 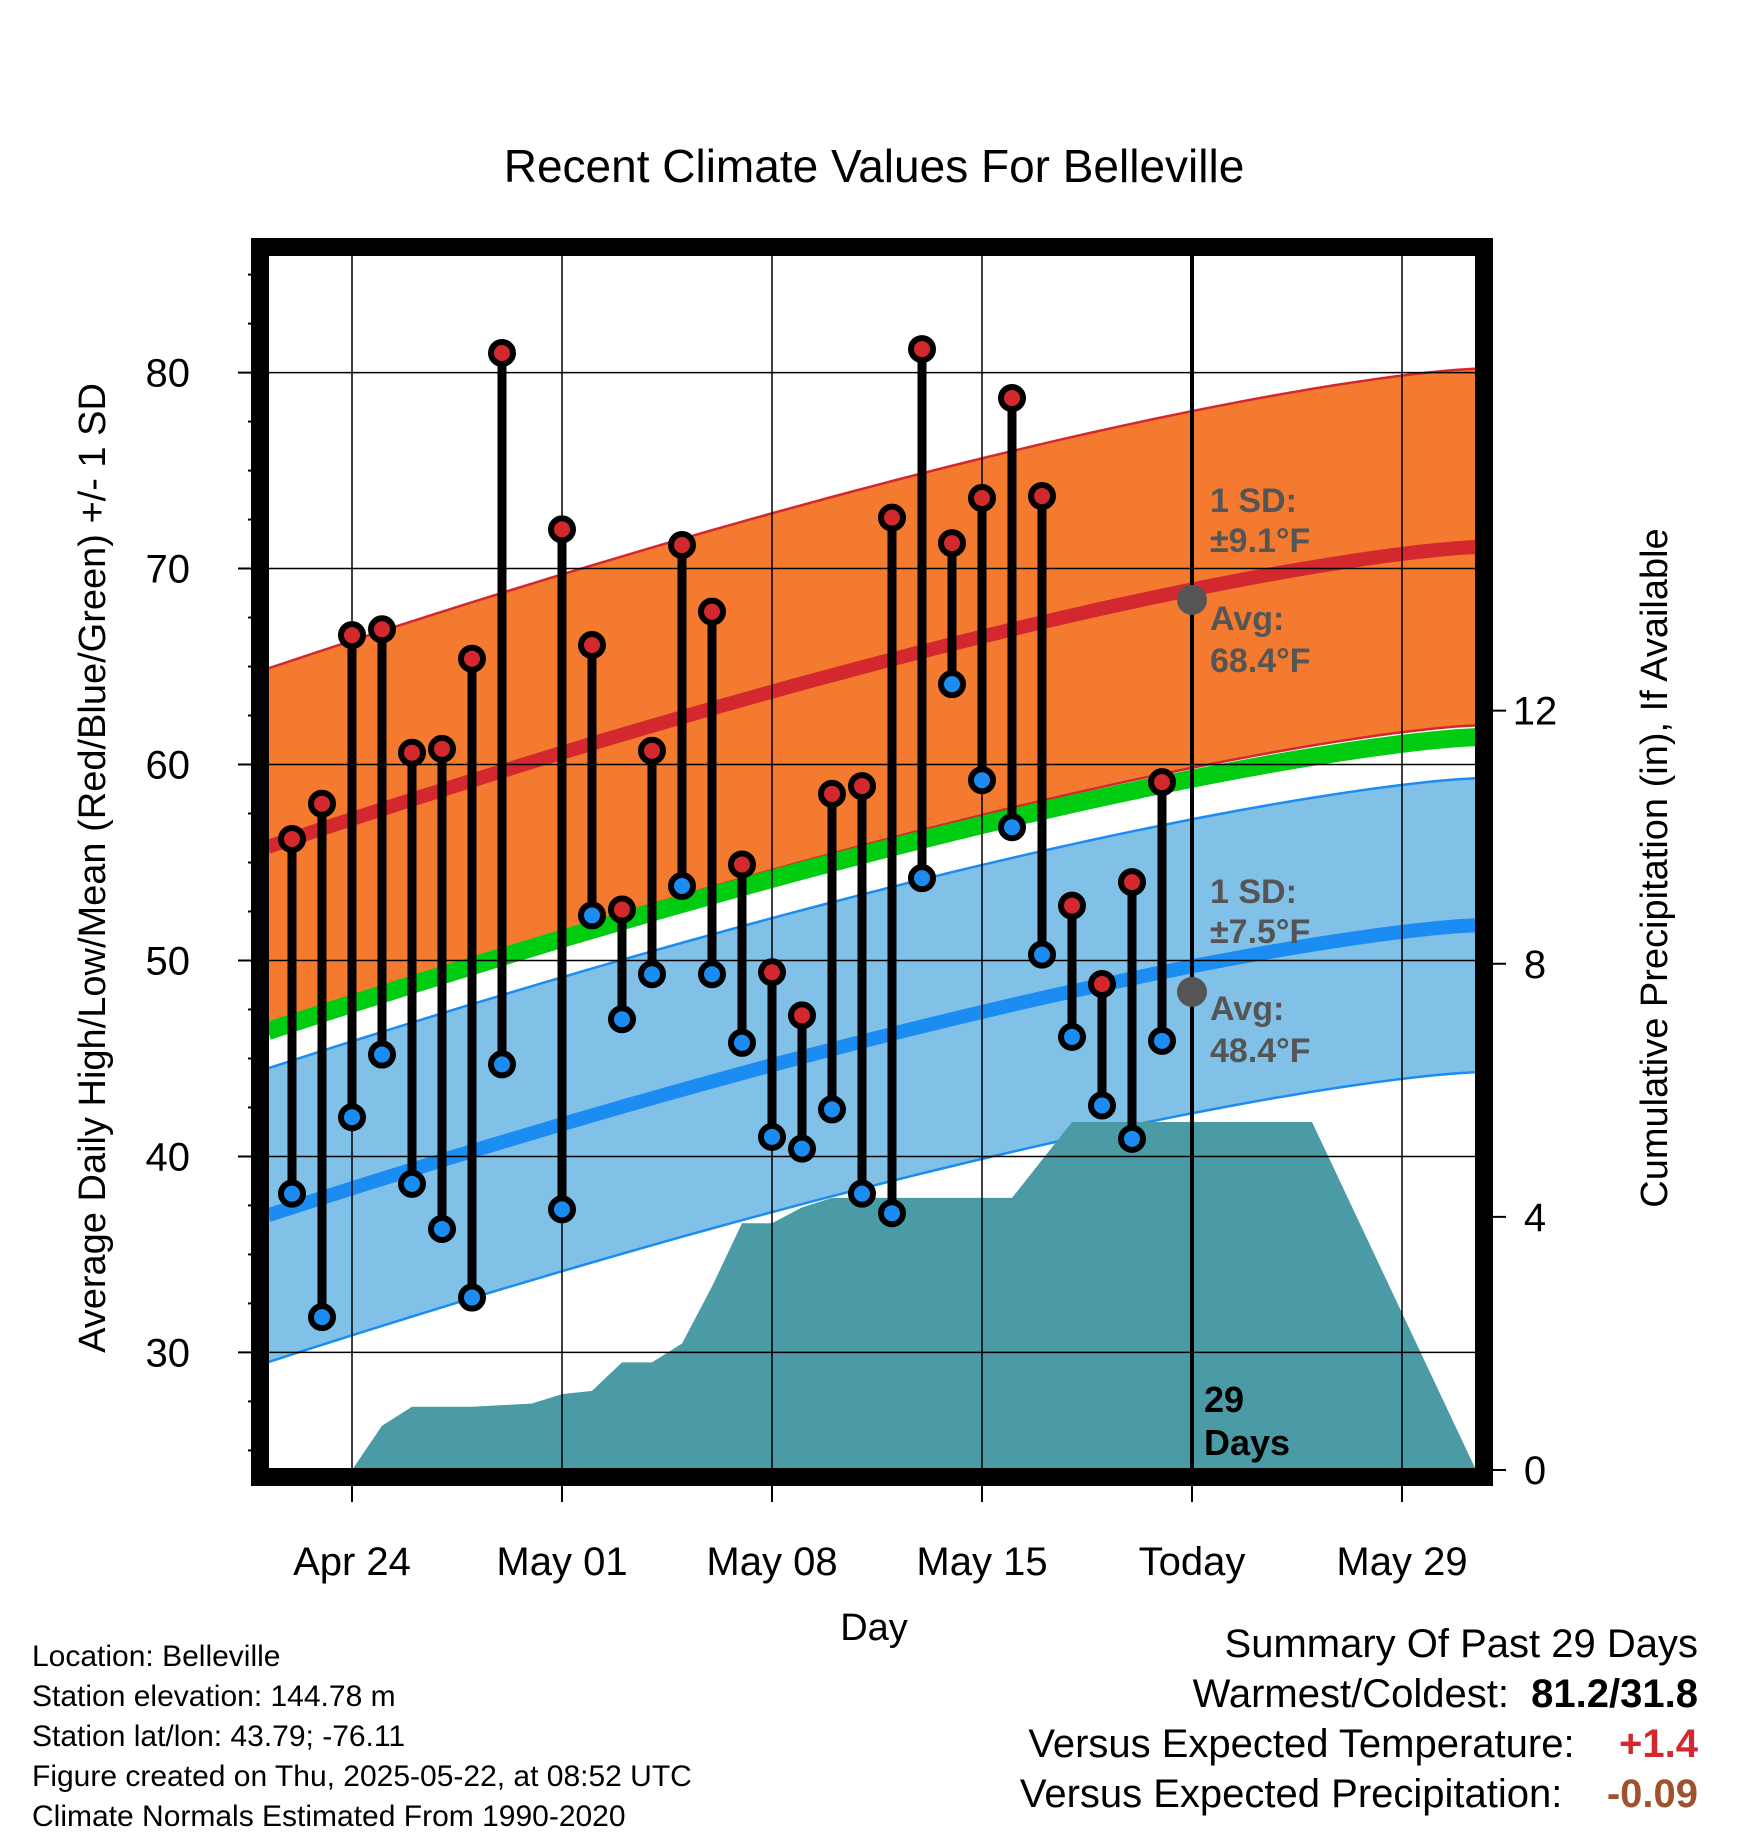 What do you see at coordinates (1461, 1644) in the screenshot?
I see `summary-title: Summary Of Past 29 Days` at bounding box center [1461, 1644].